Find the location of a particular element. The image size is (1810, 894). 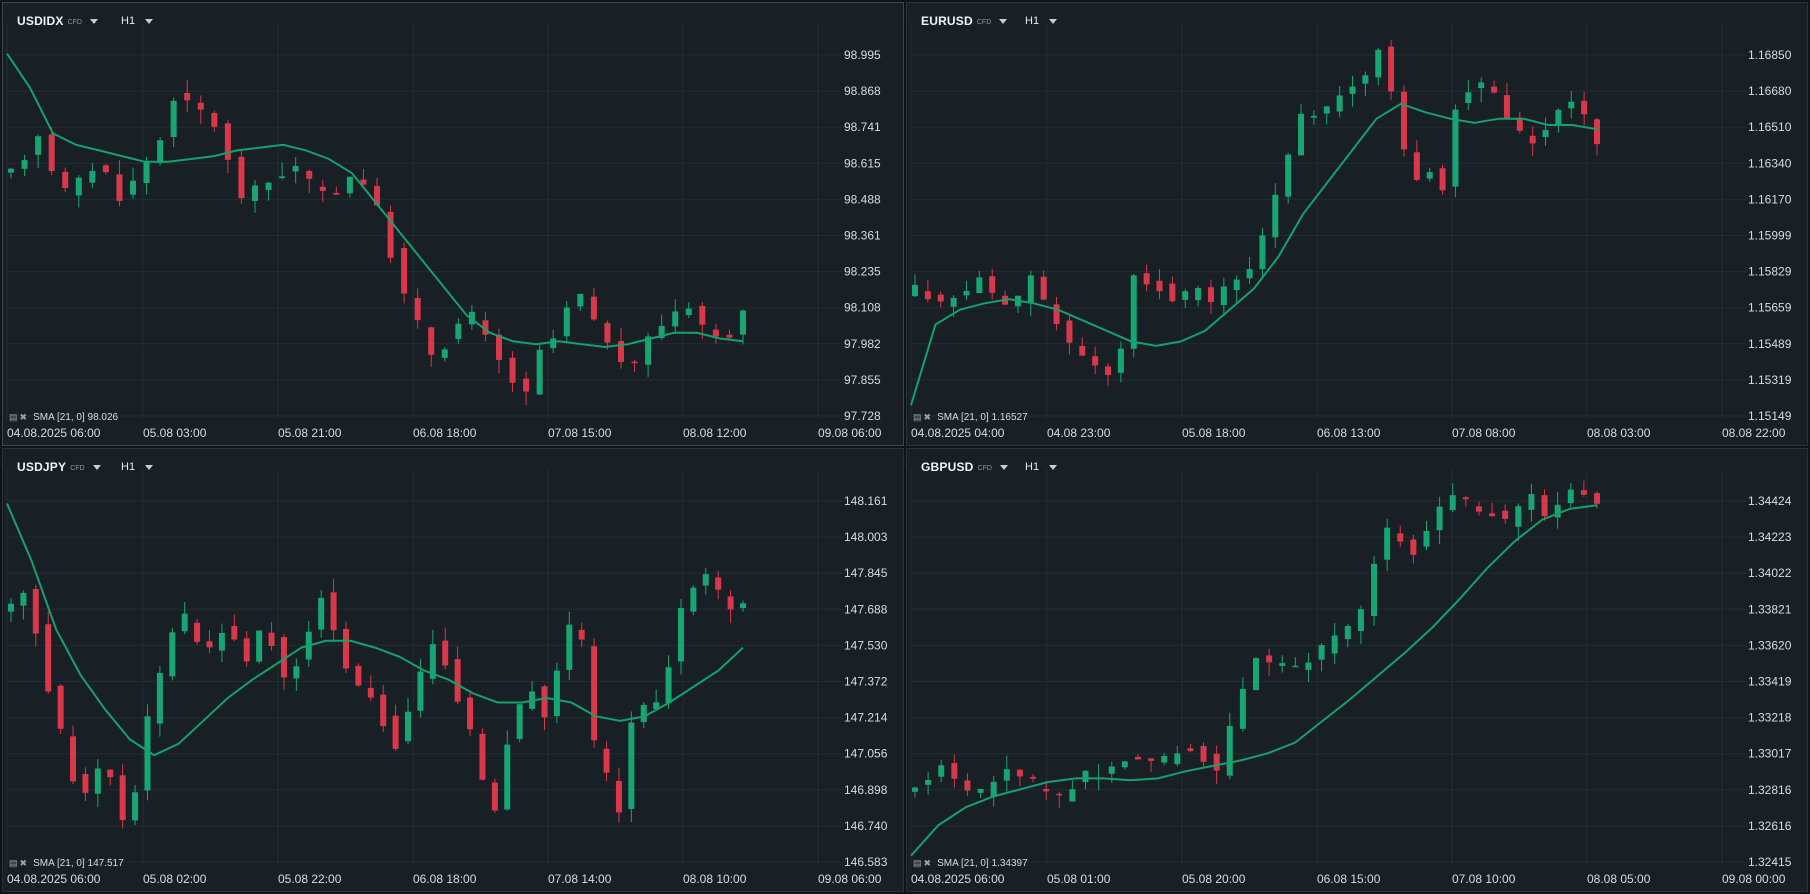

y-tick-label: 1.16510 is located at coordinates (1770, 127).